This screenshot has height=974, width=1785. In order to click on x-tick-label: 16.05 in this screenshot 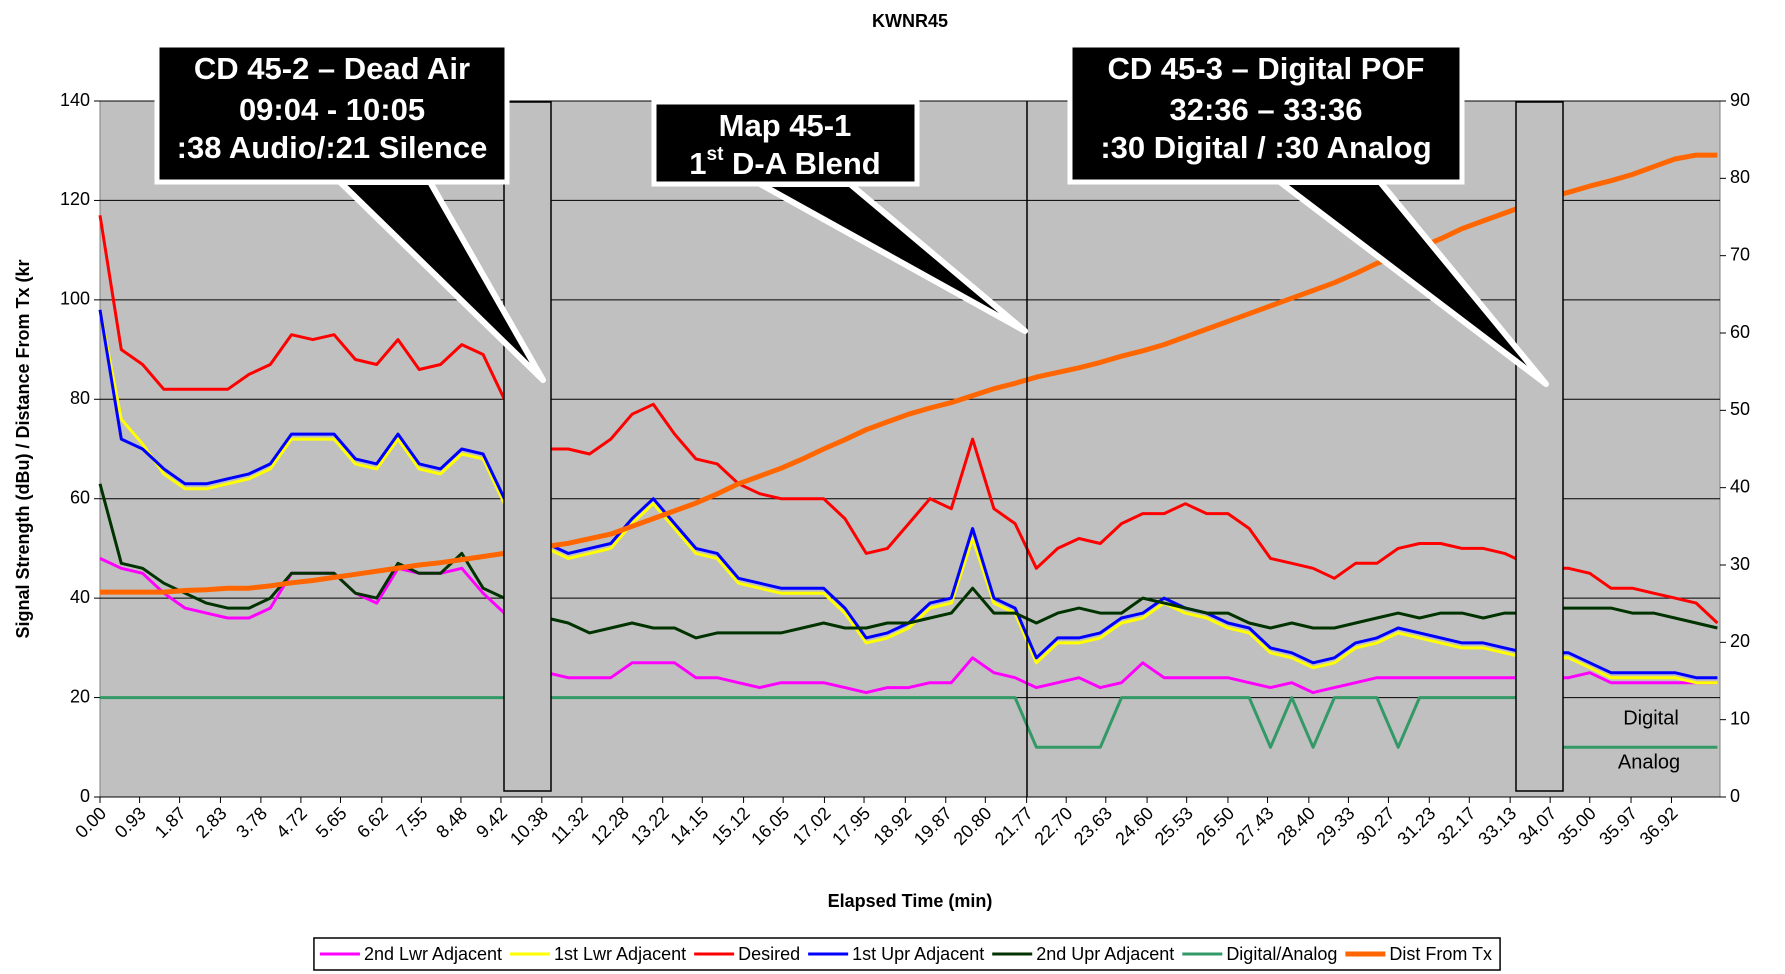, I will do `click(770, 826)`.